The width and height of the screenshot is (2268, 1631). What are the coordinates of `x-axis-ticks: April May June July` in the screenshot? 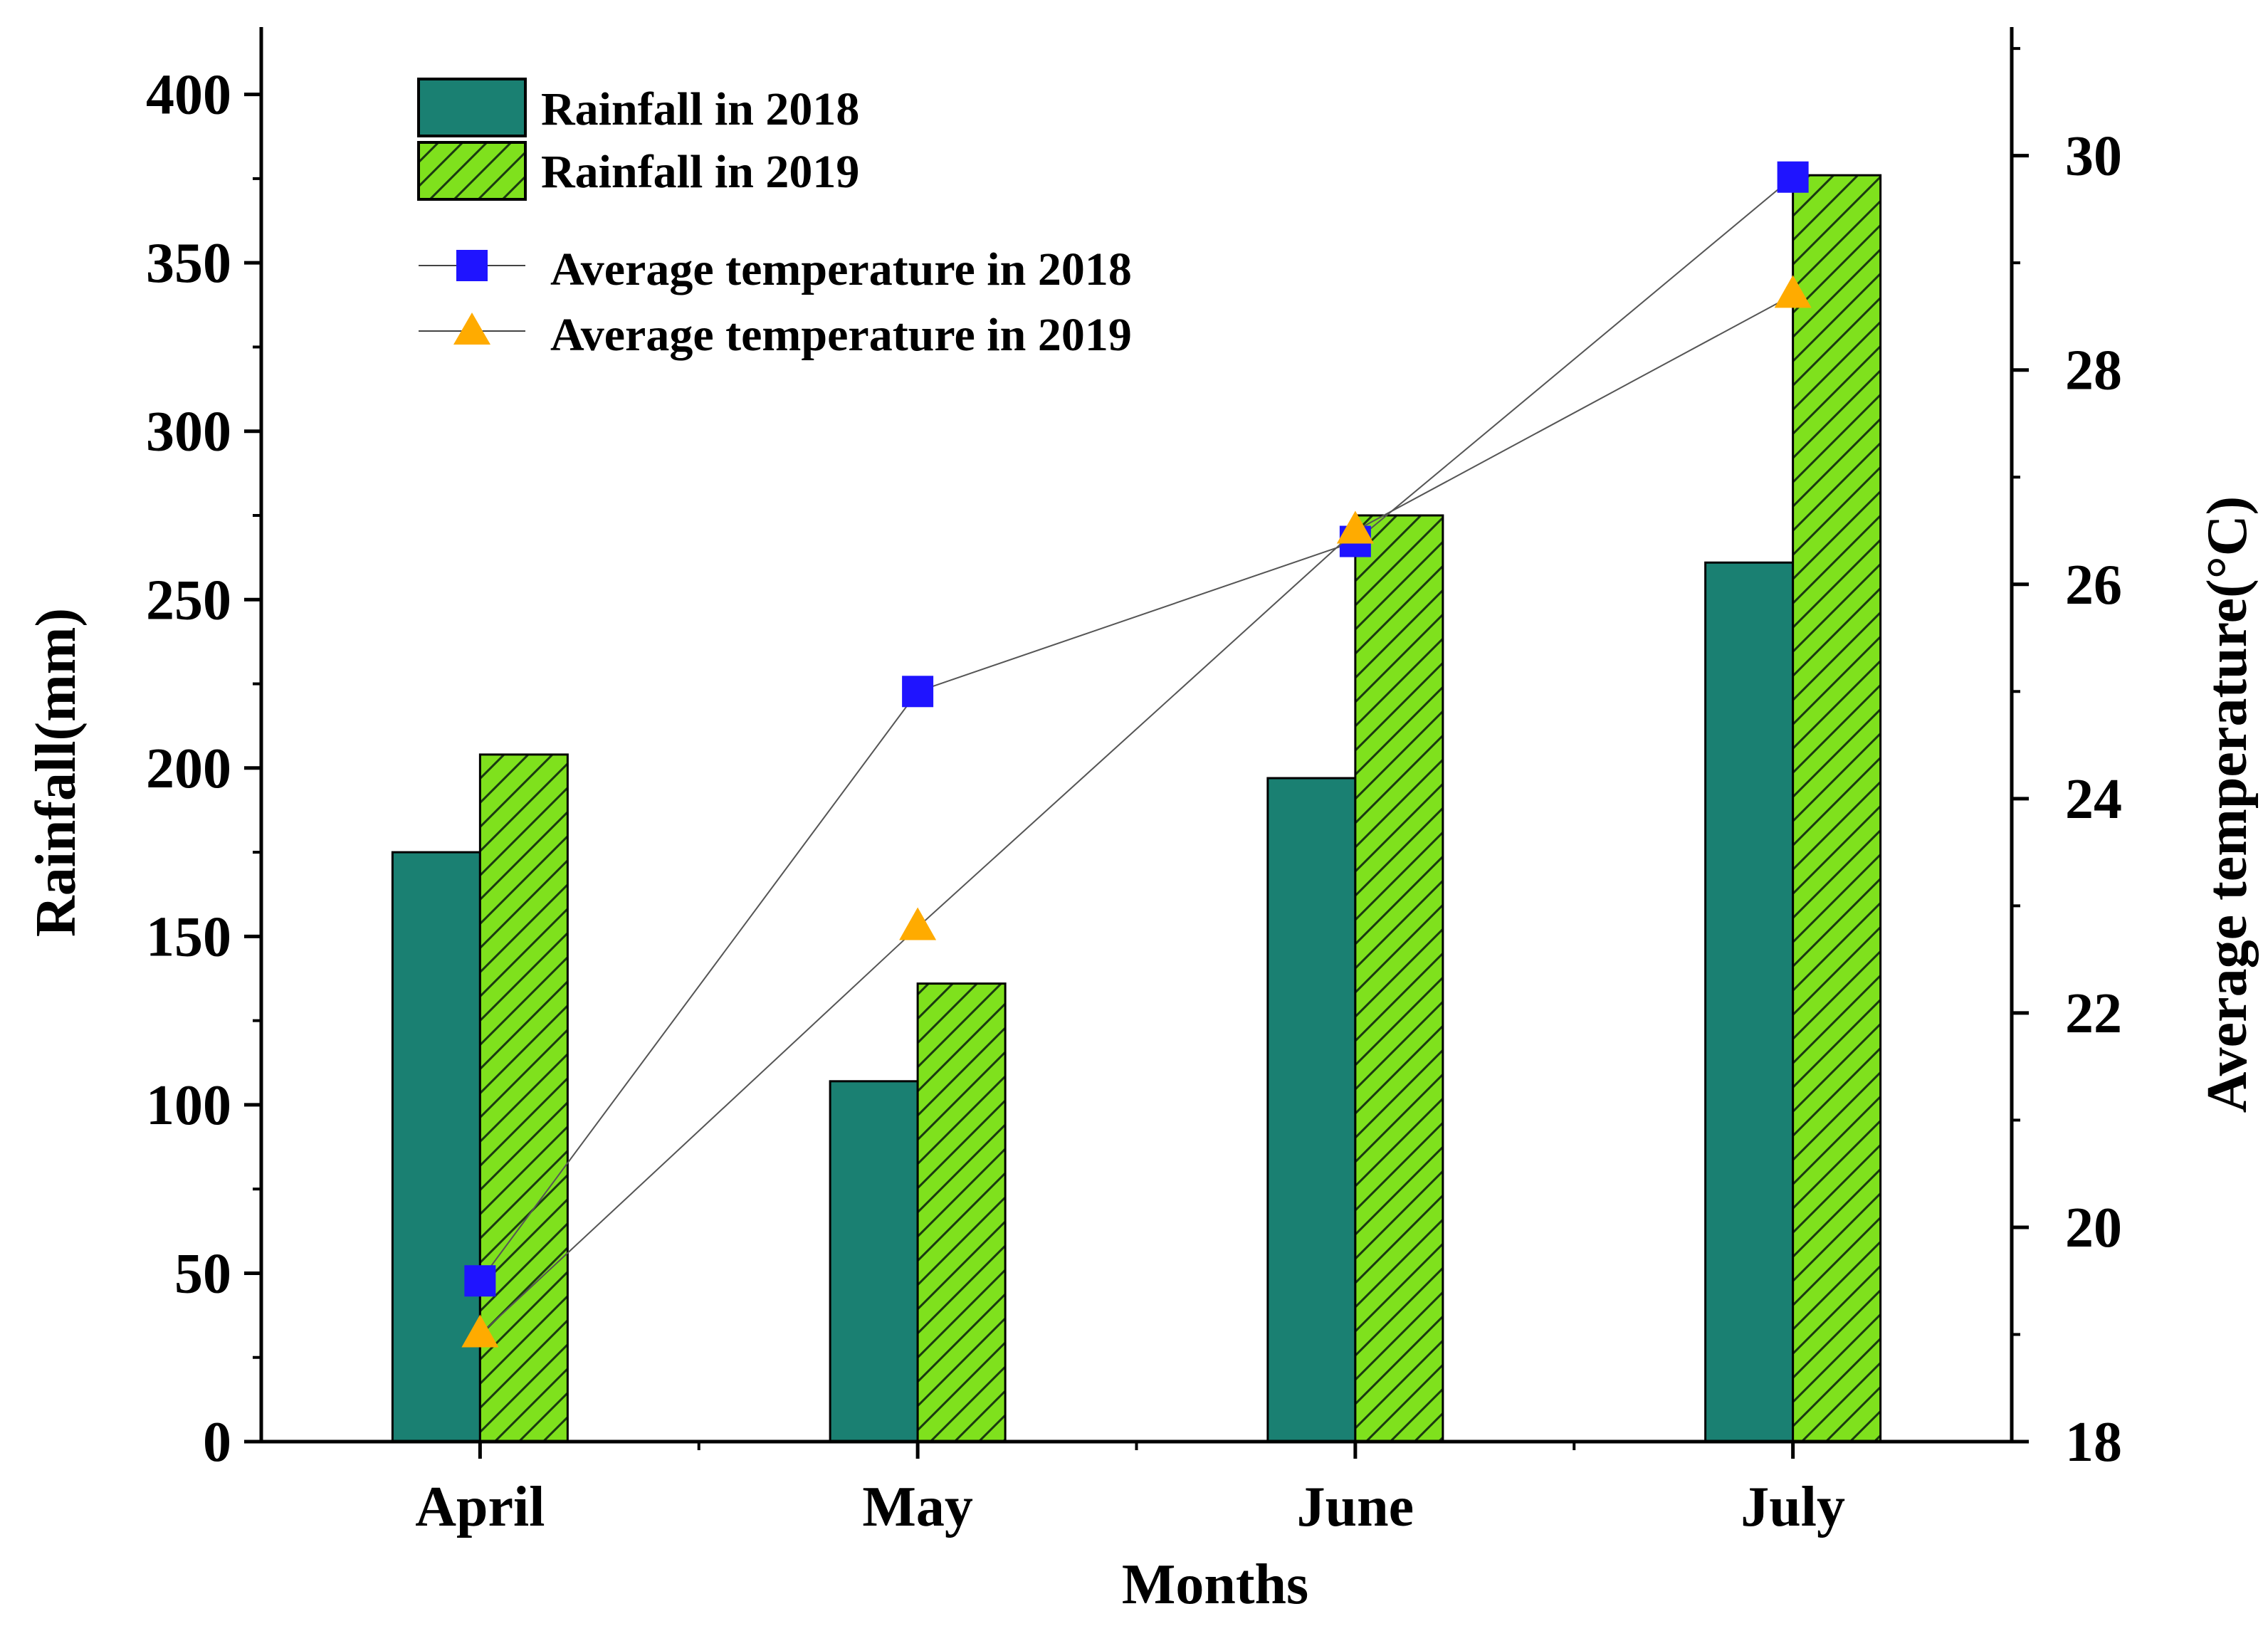 It's located at (1130, 1490).